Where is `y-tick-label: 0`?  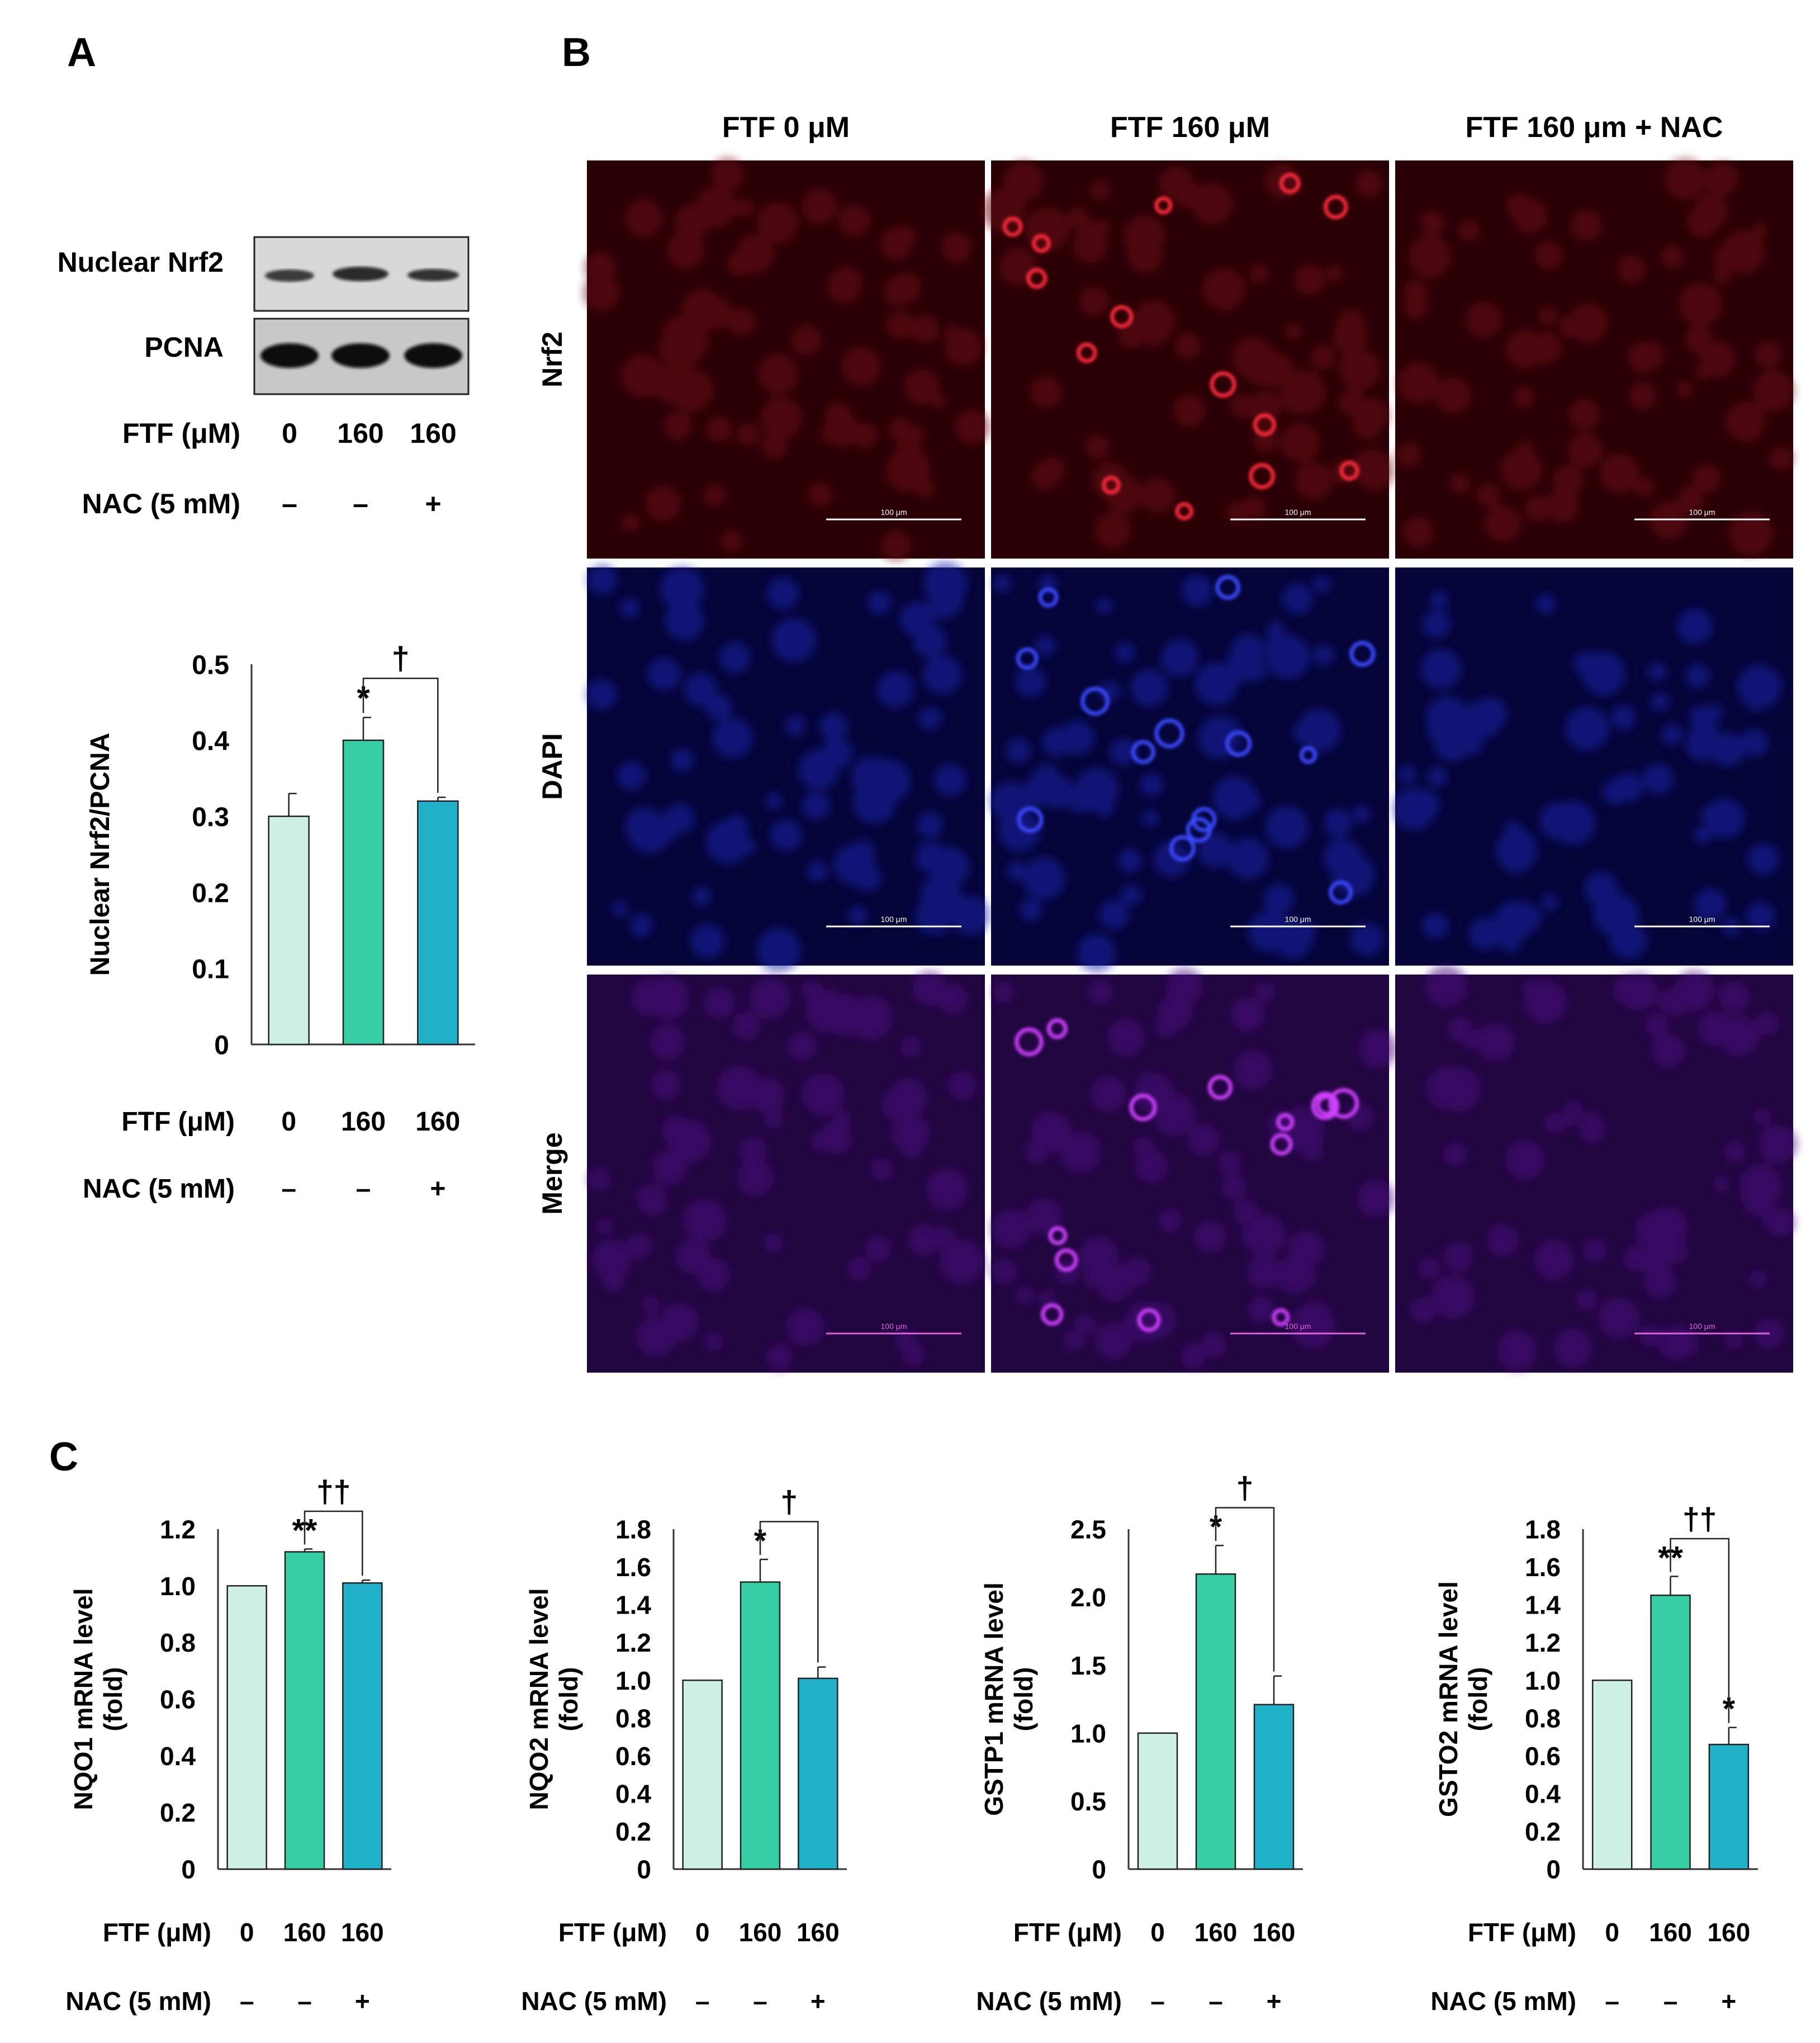 y-tick-label: 0 is located at coordinates (644, 1869).